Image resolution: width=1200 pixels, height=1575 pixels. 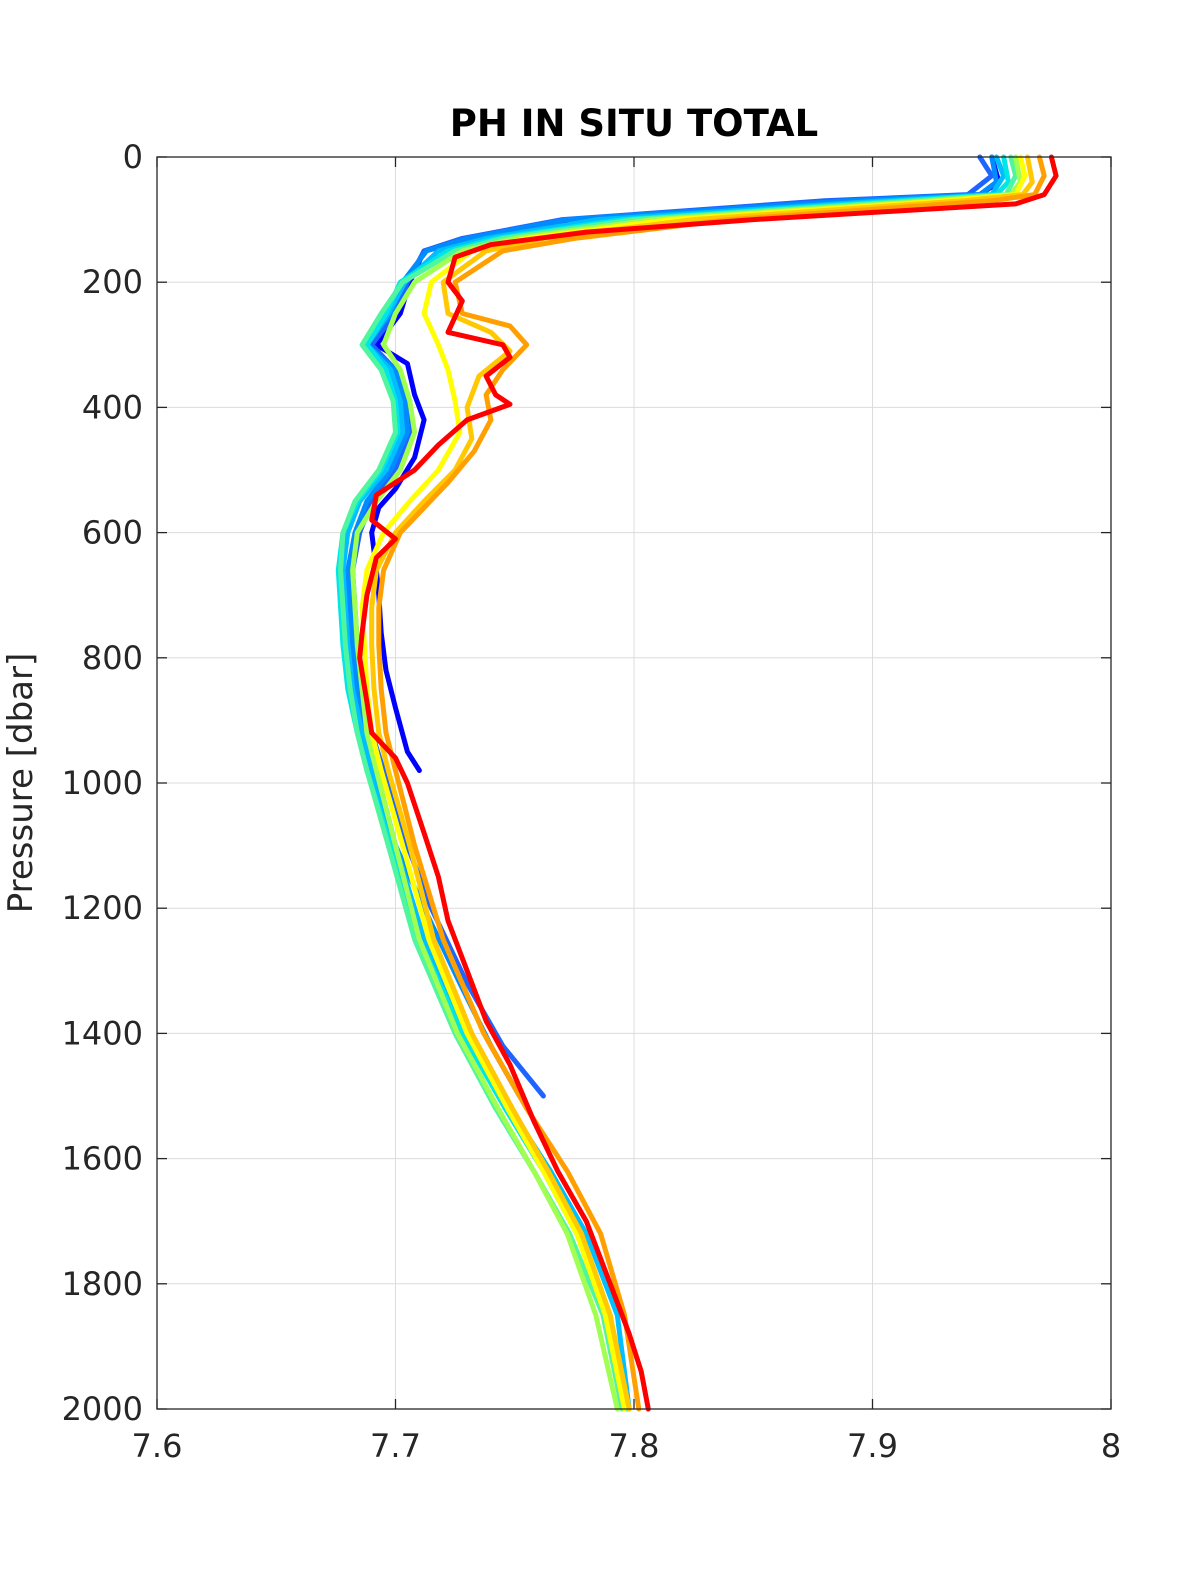 I want to click on x-tick-label: 7.6, so click(x=157, y=1446).